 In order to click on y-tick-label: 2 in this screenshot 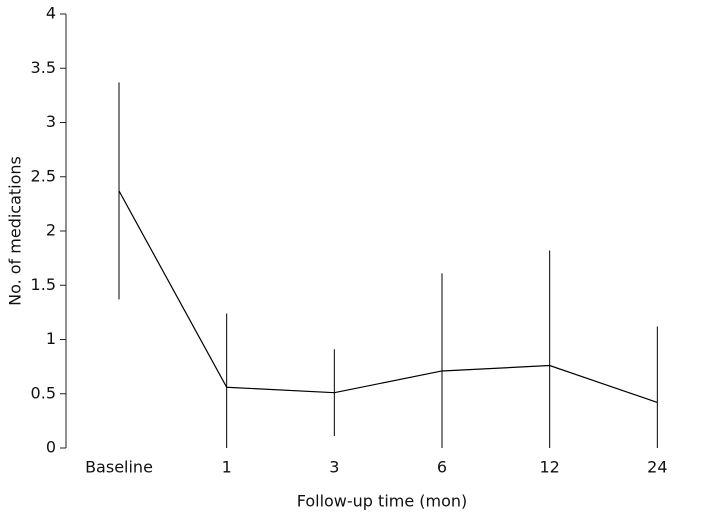, I will do `click(51, 230)`.